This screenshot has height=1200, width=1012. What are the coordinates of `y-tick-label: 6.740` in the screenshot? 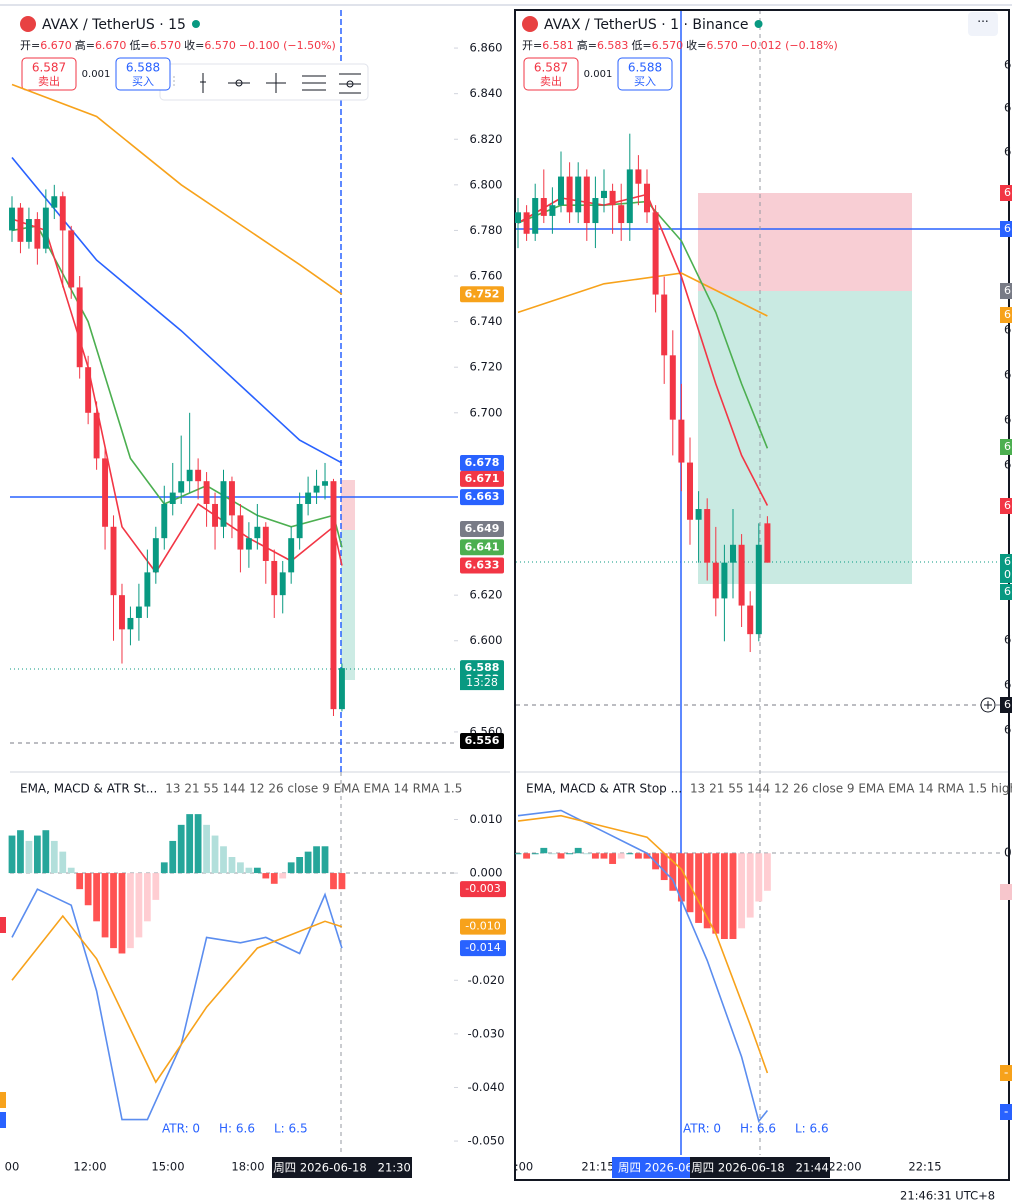 It's located at (486, 321).